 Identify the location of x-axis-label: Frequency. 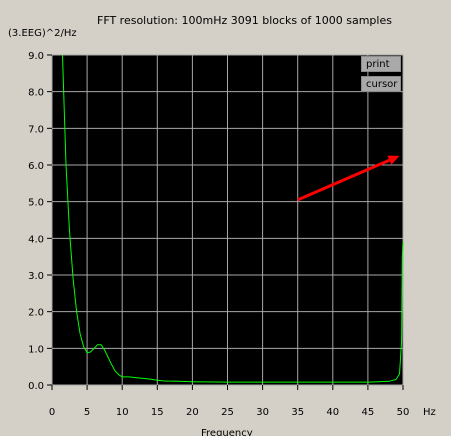
(227, 432).